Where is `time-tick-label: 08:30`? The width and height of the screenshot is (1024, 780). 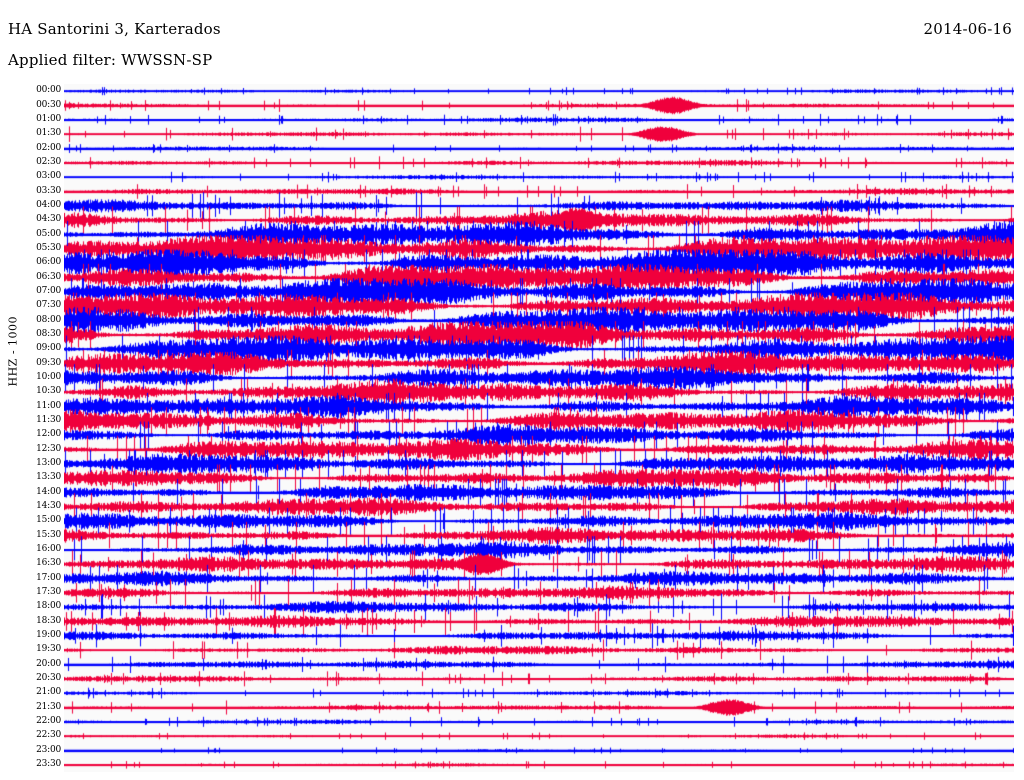 time-tick-label: 08:30 is located at coordinates (48, 333).